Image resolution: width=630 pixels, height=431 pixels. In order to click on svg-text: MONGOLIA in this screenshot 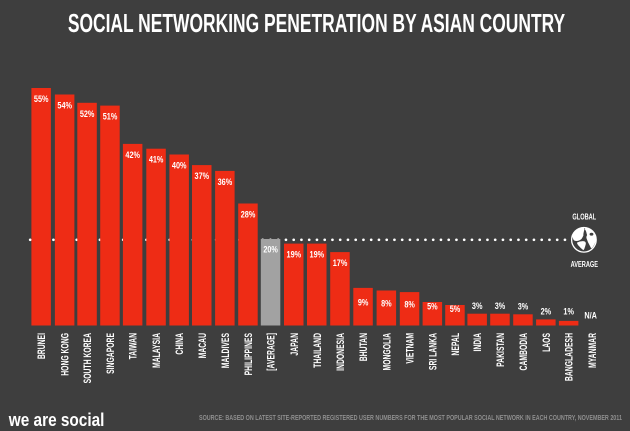, I will do `click(387, 352)`.